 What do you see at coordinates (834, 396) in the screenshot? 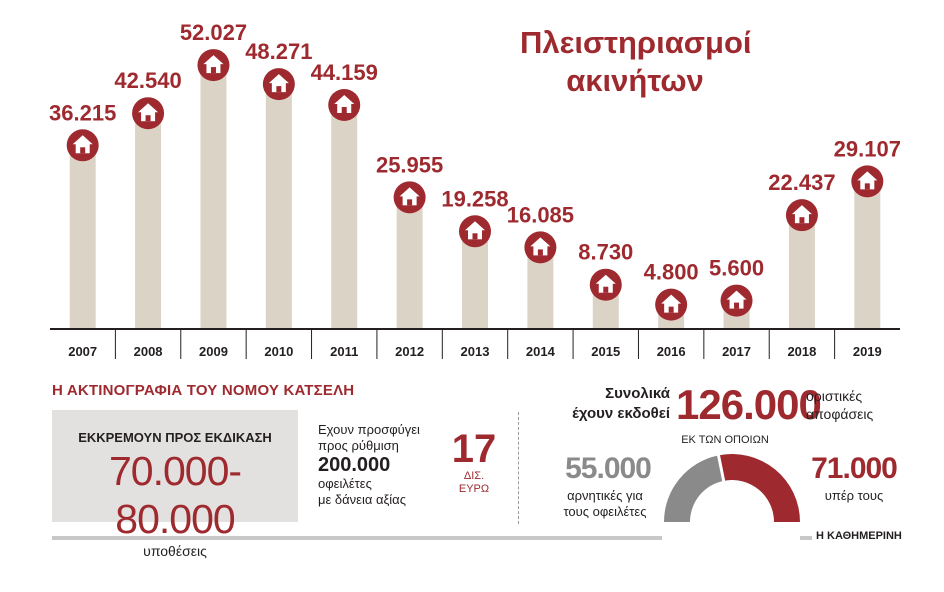
I see `decisions-unit-line1: οριστικές` at bounding box center [834, 396].